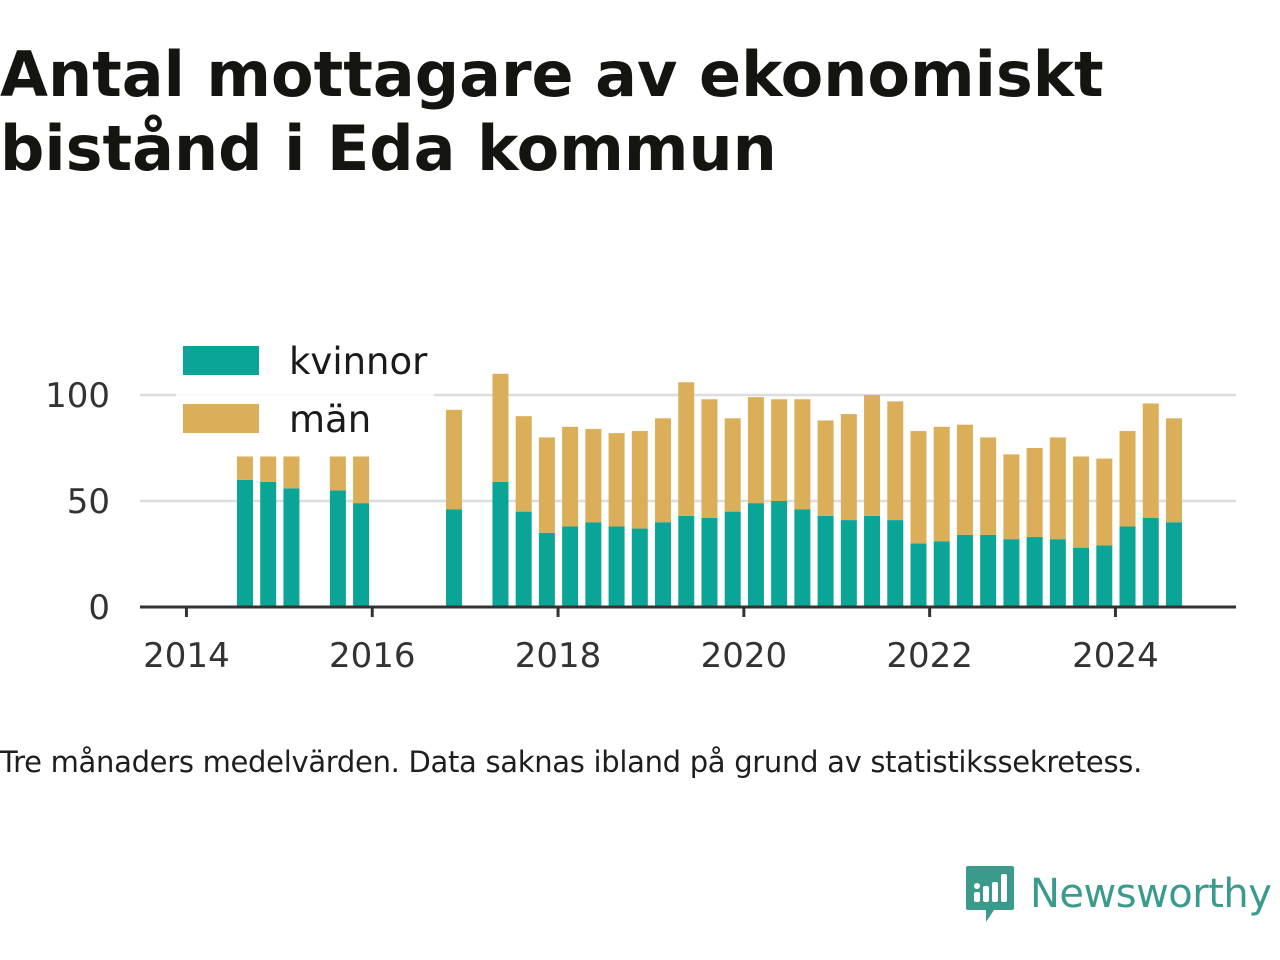 The image size is (1280, 960). What do you see at coordinates (99, 608) in the screenshot?
I see `y-tick-label: 0` at bounding box center [99, 608].